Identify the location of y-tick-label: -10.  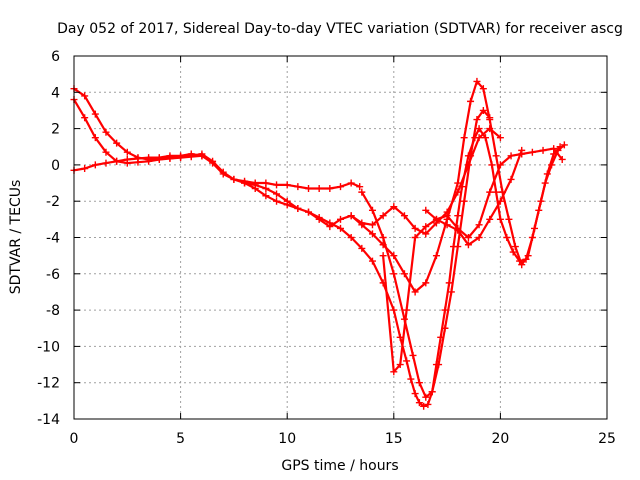
(48, 347).